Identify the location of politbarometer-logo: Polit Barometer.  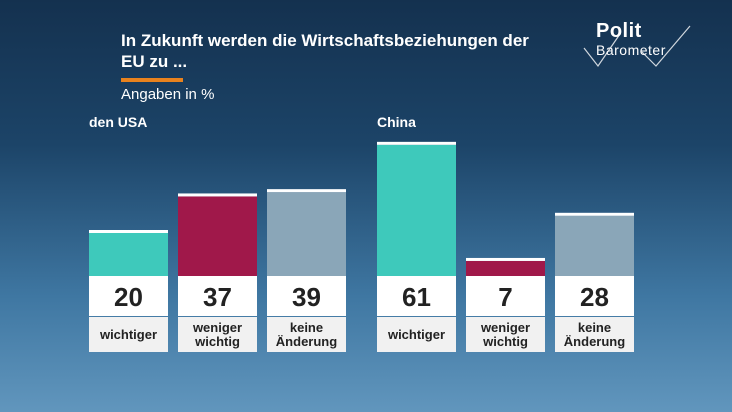
(637, 45).